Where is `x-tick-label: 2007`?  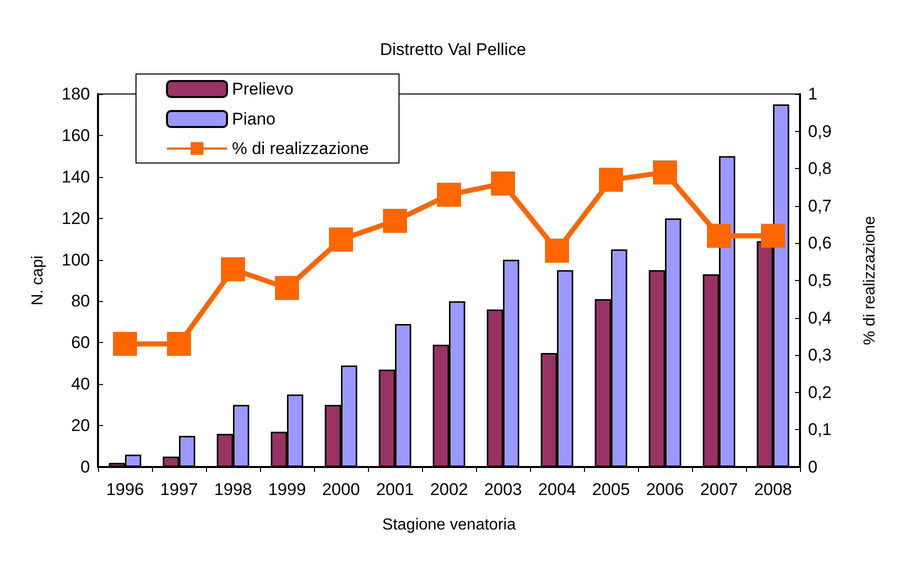 x-tick-label: 2007 is located at coordinates (719, 489).